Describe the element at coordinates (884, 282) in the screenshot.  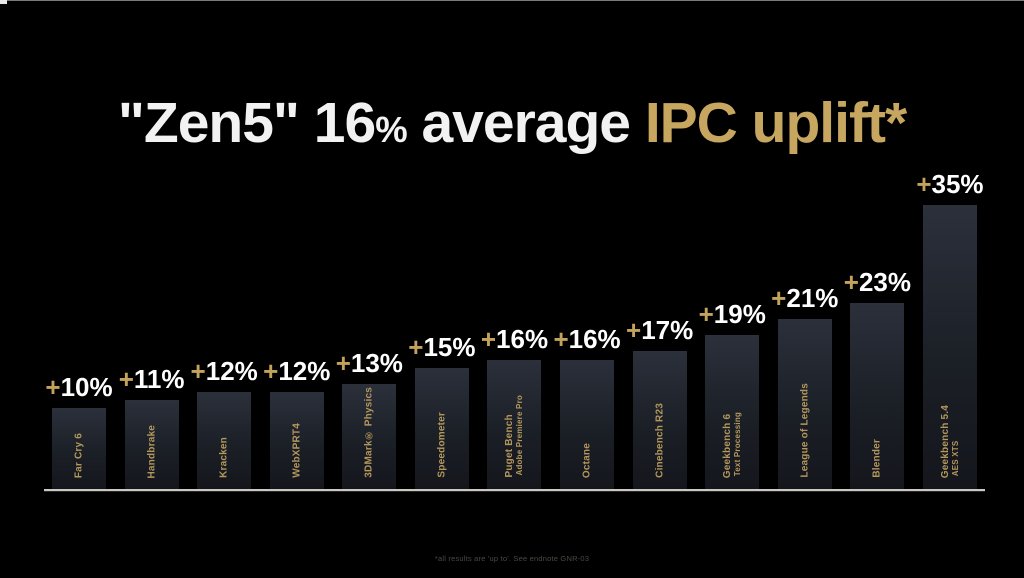
I see `bar-value: 23%` at that location.